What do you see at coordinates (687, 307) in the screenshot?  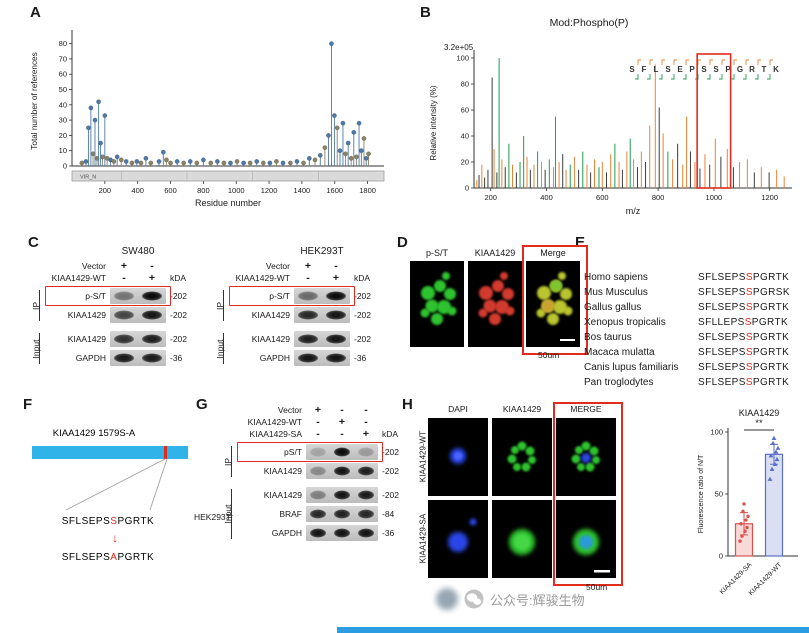 I see `alignment-row: Gallus gallus SFLSEPSSPGRTK` at bounding box center [687, 307].